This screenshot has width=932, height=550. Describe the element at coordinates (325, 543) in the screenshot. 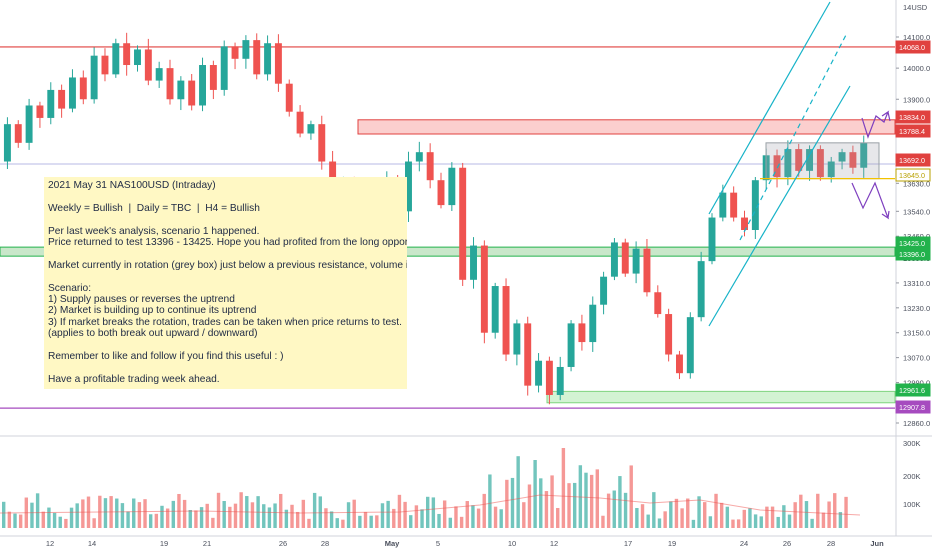

I see `x-tick-label: 28` at that location.